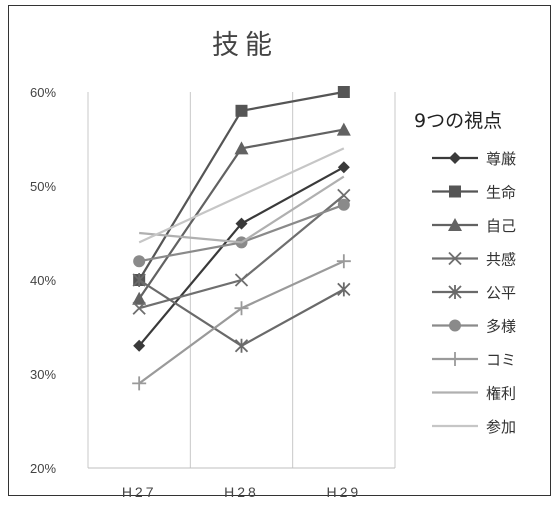  I want to click on legend-label: 生命, so click(501, 193).